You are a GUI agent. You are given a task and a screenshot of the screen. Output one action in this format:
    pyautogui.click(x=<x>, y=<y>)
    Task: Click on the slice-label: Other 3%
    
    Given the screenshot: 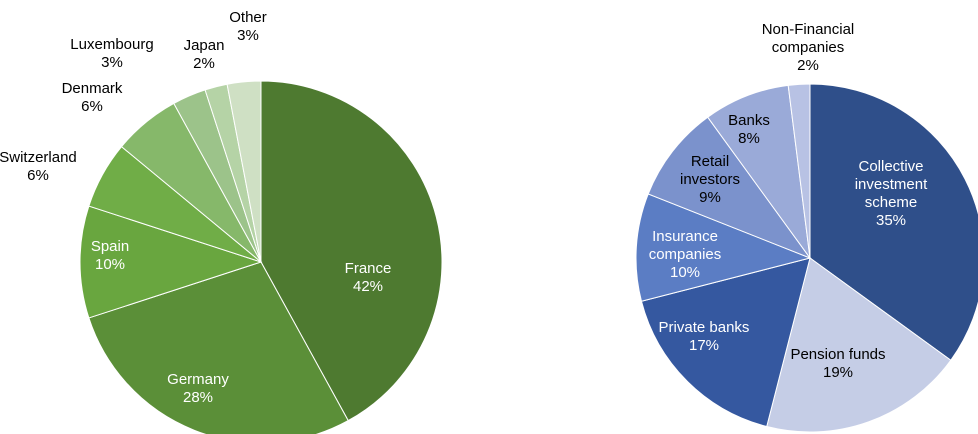 What is the action you would take?
    pyautogui.click(x=248, y=27)
    